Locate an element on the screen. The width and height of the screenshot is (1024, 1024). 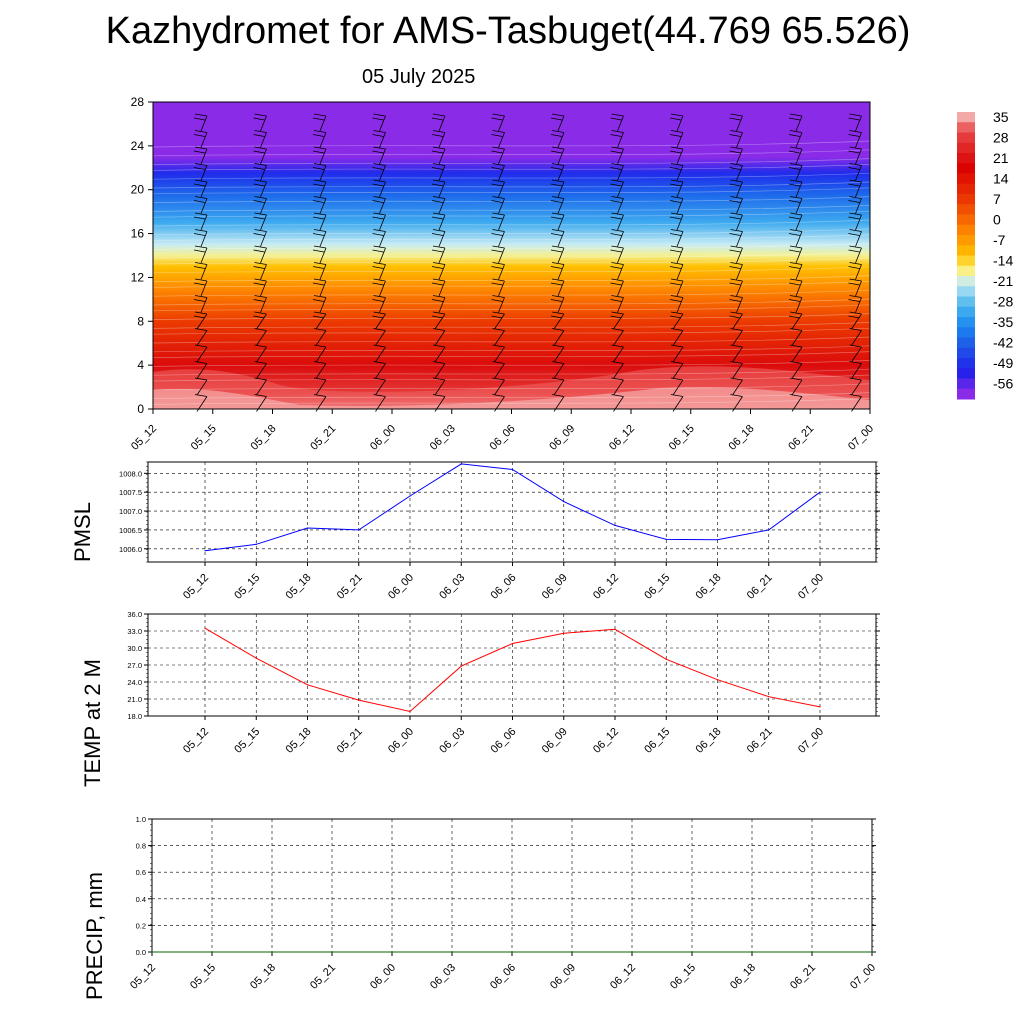
temp-ytick-label: 33.0 is located at coordinates (134, 631).